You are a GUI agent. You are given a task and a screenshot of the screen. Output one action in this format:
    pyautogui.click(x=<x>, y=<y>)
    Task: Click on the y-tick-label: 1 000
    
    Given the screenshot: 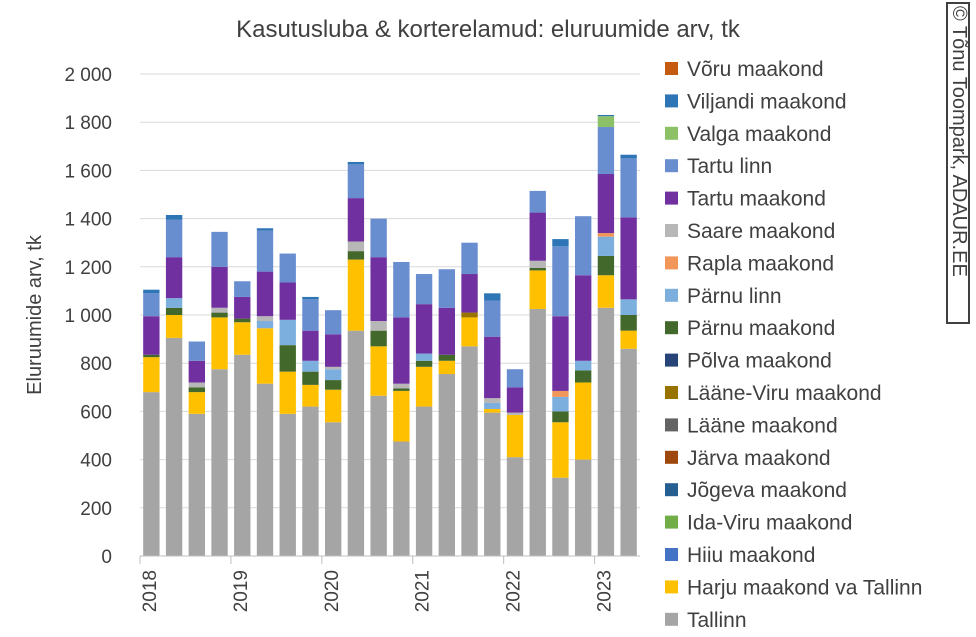 What is the action you would take?
    pyautogui.click(x=88, y=316)
    